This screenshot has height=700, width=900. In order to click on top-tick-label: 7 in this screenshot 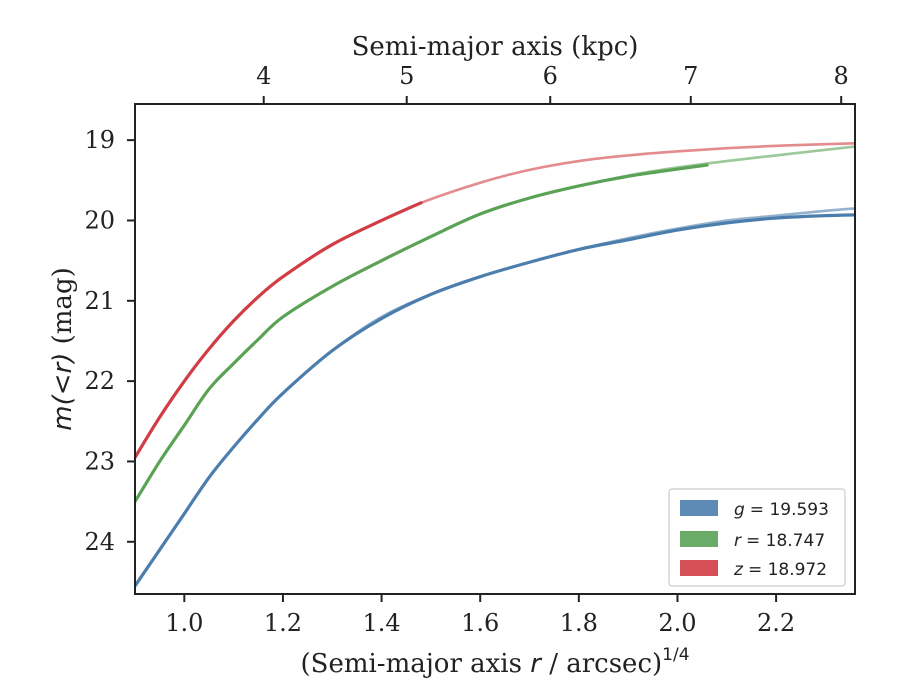, I will do `click(690, 76)`.